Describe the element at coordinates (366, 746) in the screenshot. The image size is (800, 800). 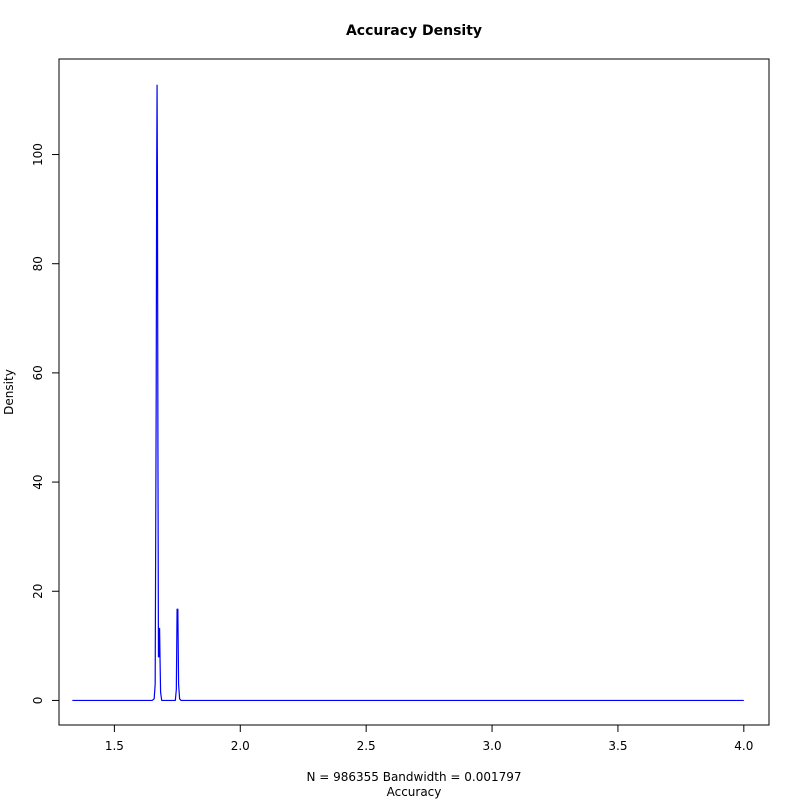
I see `x-tick-label: 2.5` at that location.